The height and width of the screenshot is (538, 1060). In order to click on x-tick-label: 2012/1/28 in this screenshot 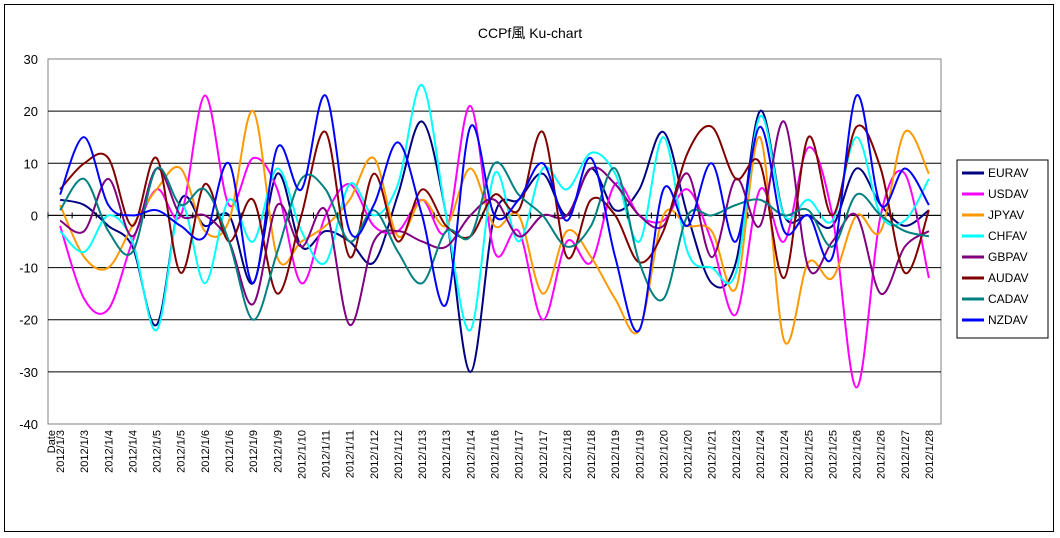, I will do `click(930, 454)`.